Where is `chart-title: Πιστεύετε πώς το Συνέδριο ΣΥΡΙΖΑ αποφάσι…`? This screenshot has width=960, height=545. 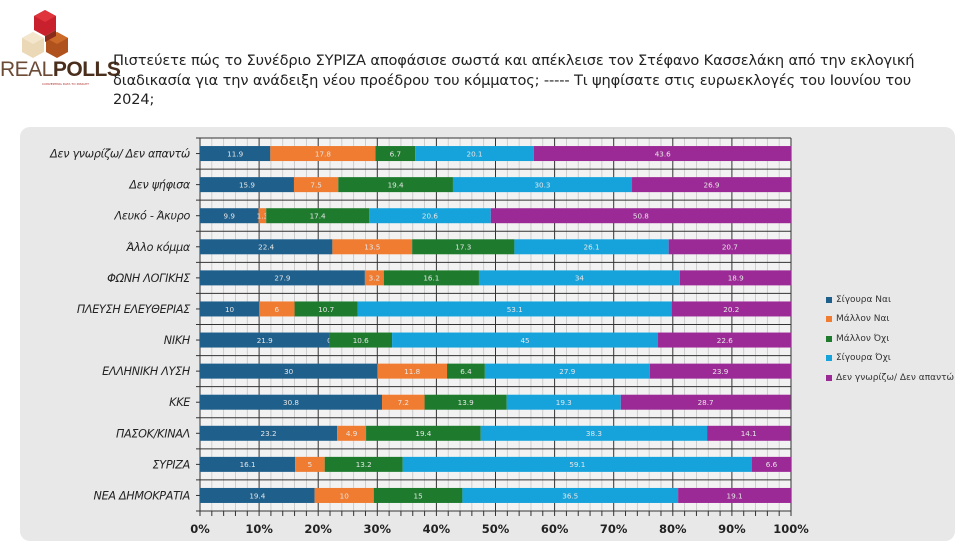
chart-title: Πιστεύετε πώς το Συνέδριο ΣΥΡΙΖΑ αποφάσι… is located at coordinates (514, 80).